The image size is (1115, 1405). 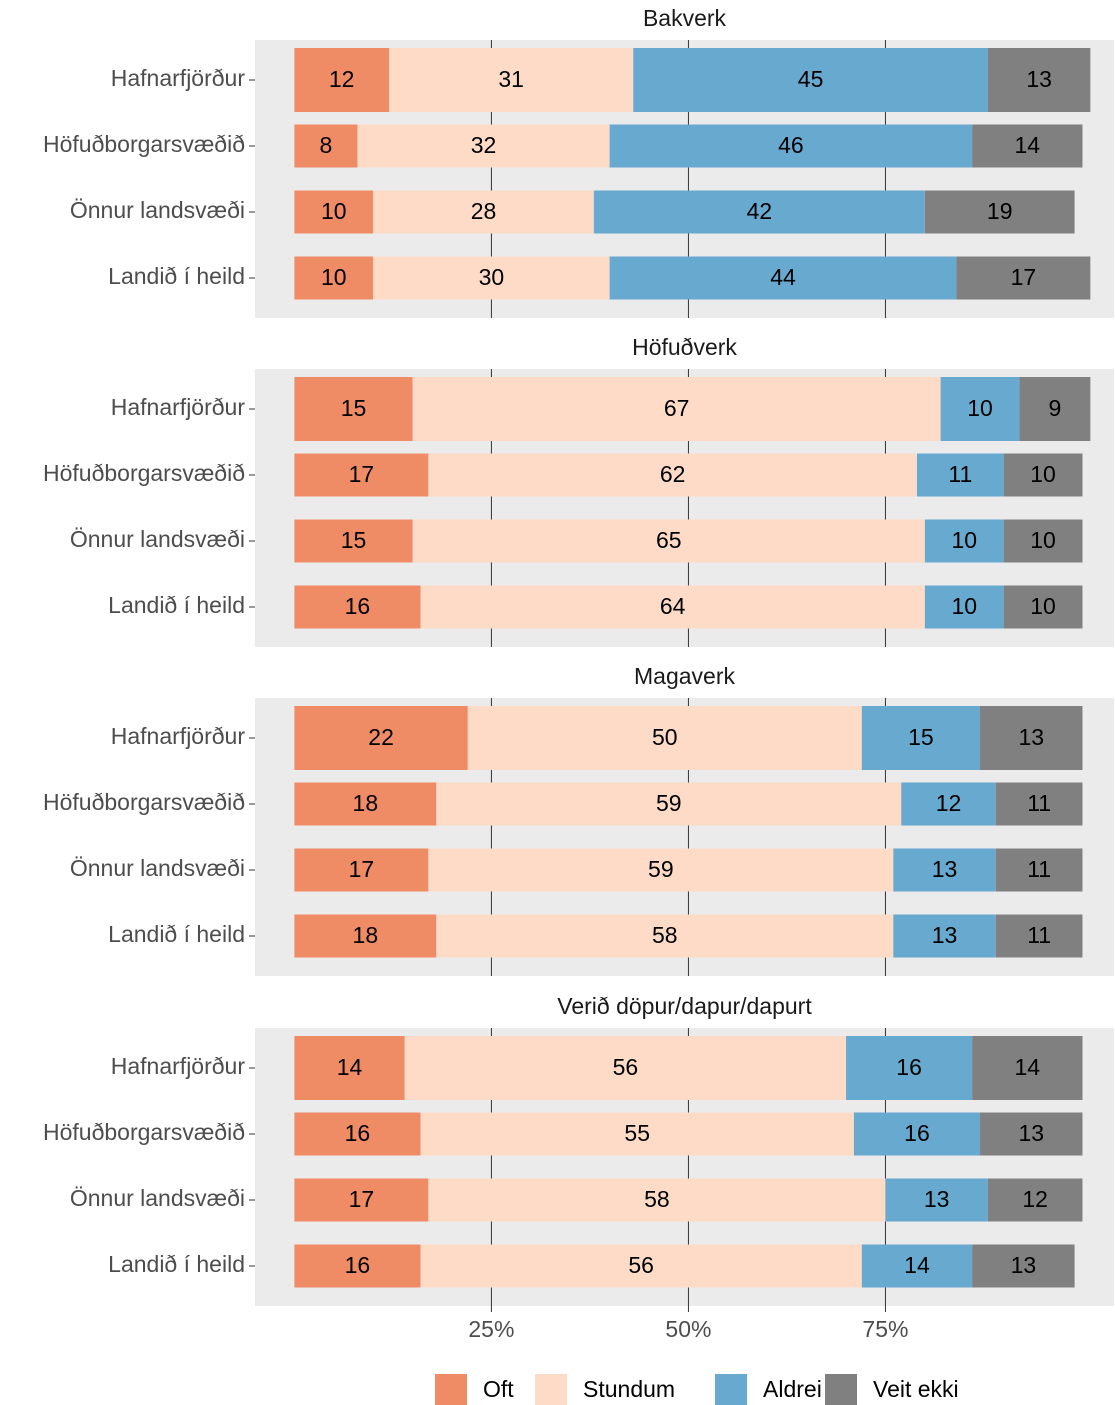 I want to click on data-label: 12, so click(x=949, y=803).